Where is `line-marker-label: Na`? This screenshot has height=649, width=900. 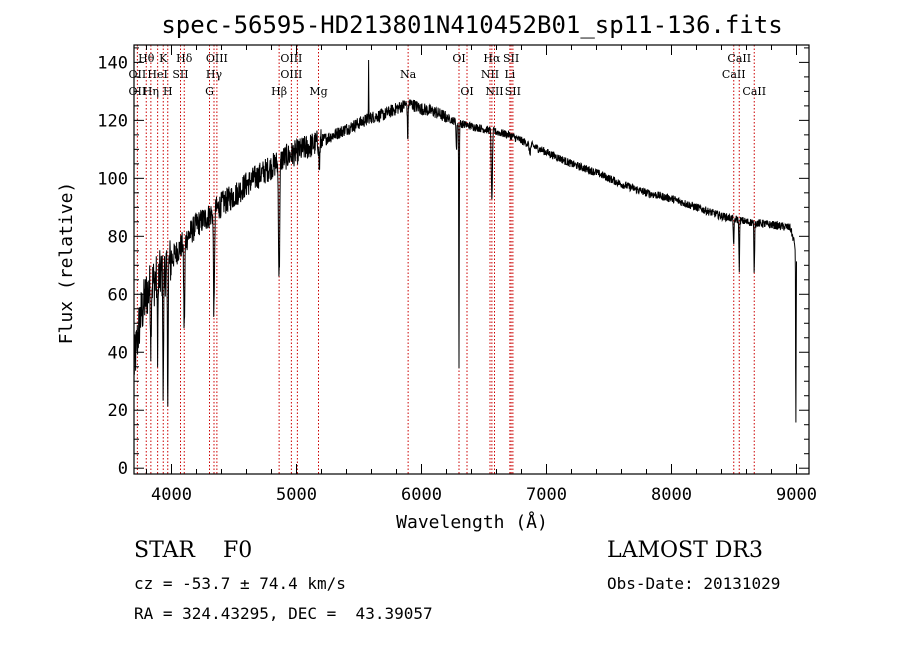 line-marker-label: Na is located at coordinates (408, 74).